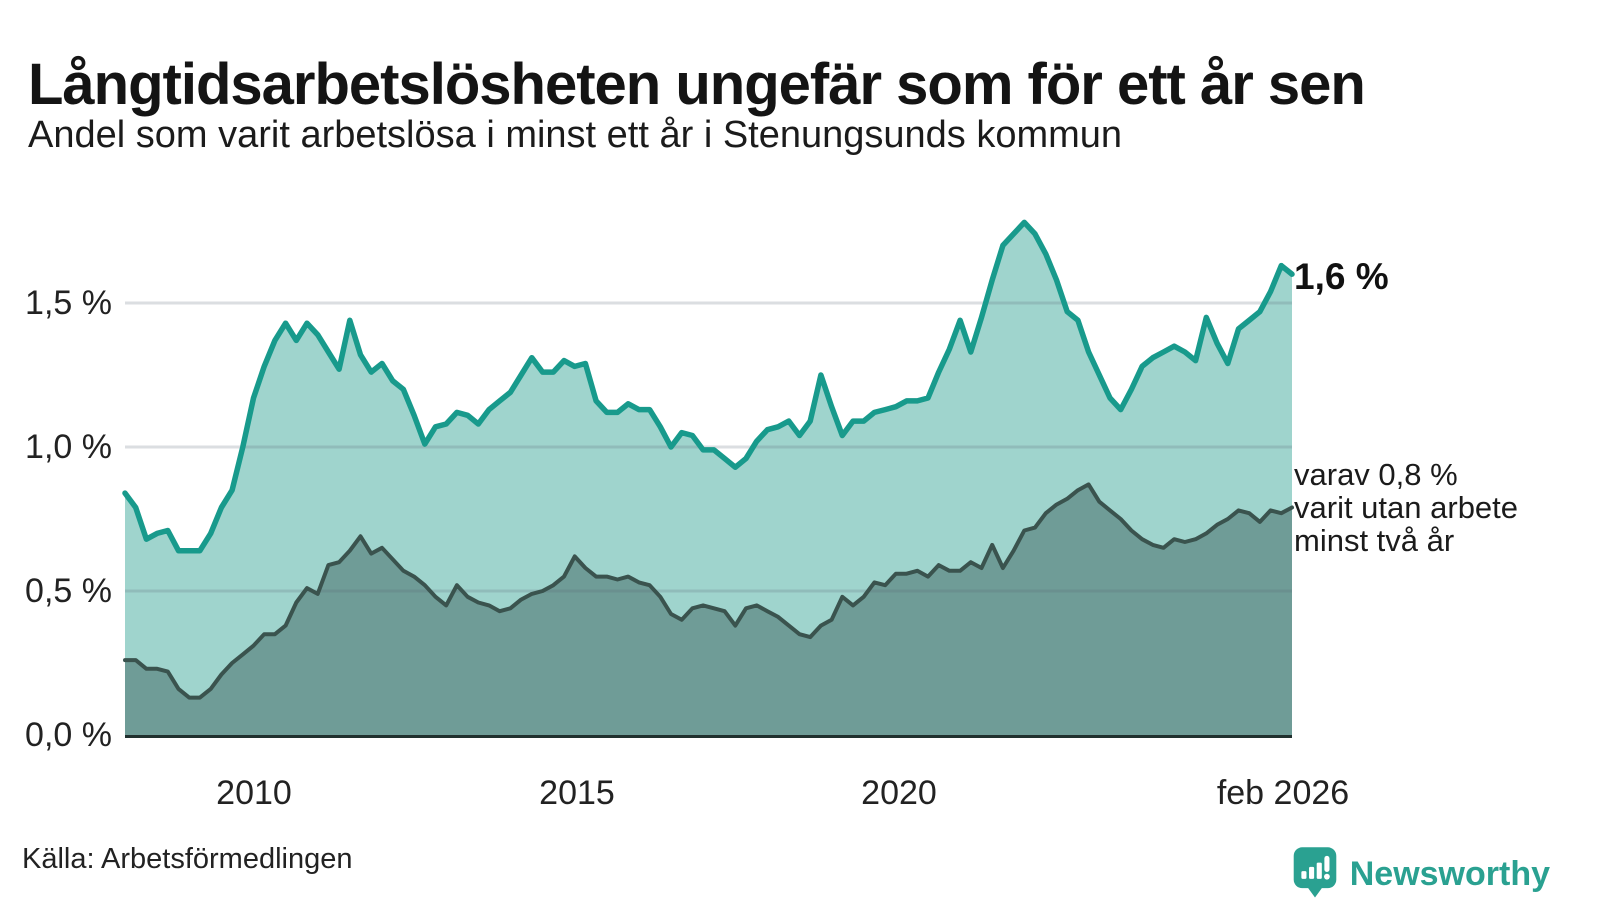 This screenshot has height=904, width=1600. I want to click on x-axis-tick-label: 2020, so click(899, 793).